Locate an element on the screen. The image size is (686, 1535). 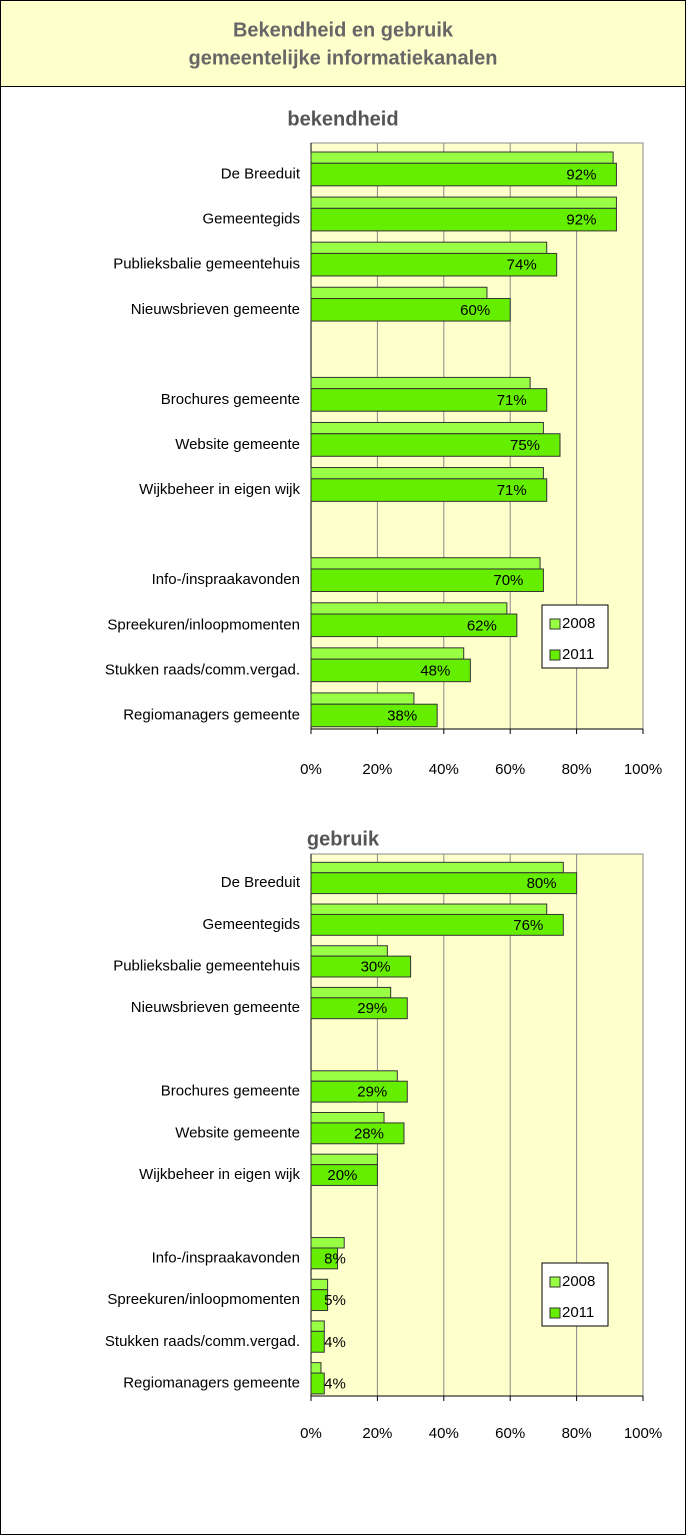
data-label: 60% is located at coordinates (475, 310).